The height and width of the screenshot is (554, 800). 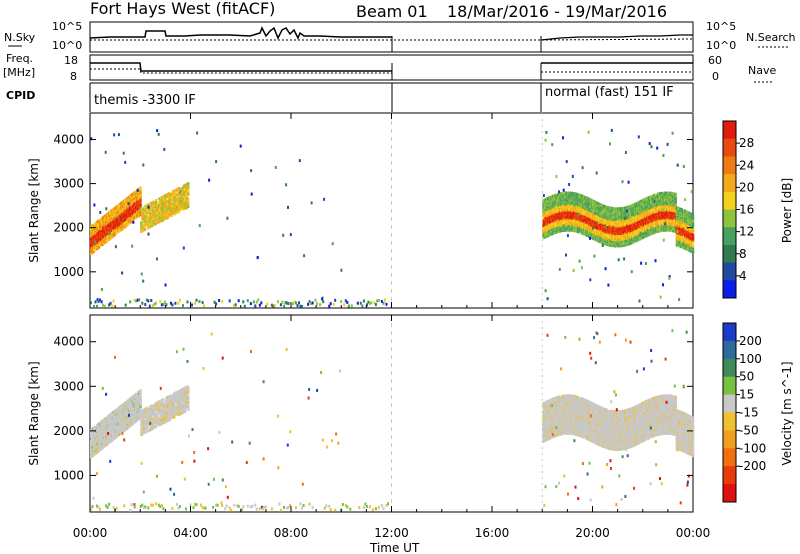 I want to click on cpid-segment-1: themis -3300 IF, so click(x=145, y=100).